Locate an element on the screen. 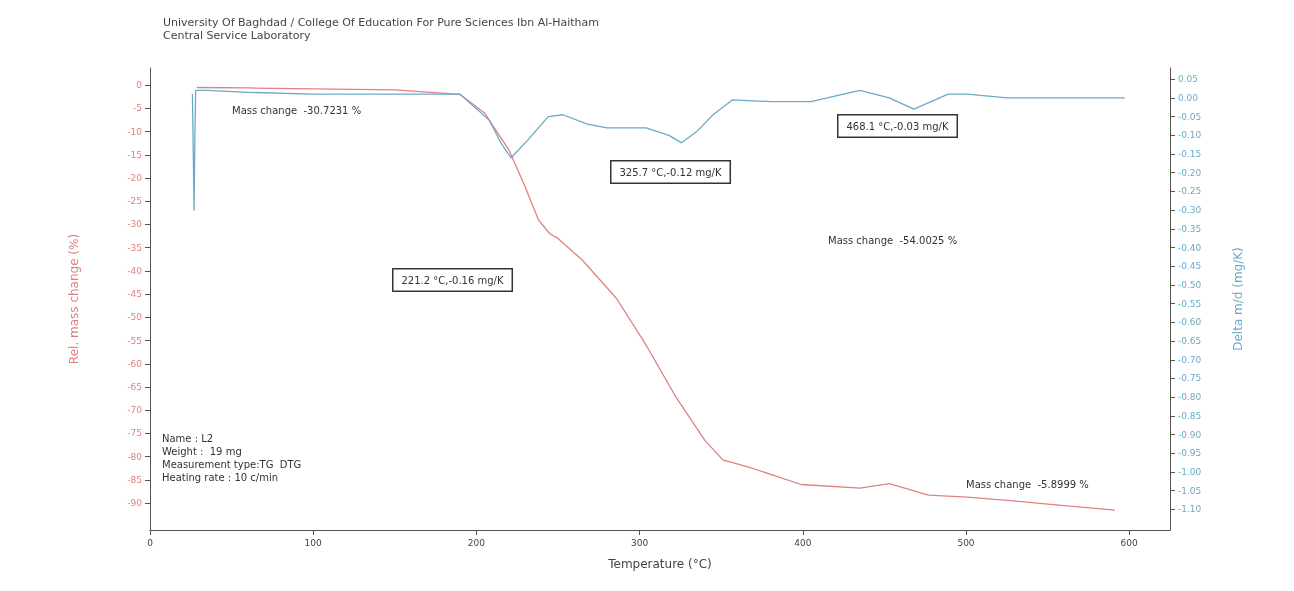  y2-axis-title: Delta m/d (mg/K) is located at coordinates (1238, 299).